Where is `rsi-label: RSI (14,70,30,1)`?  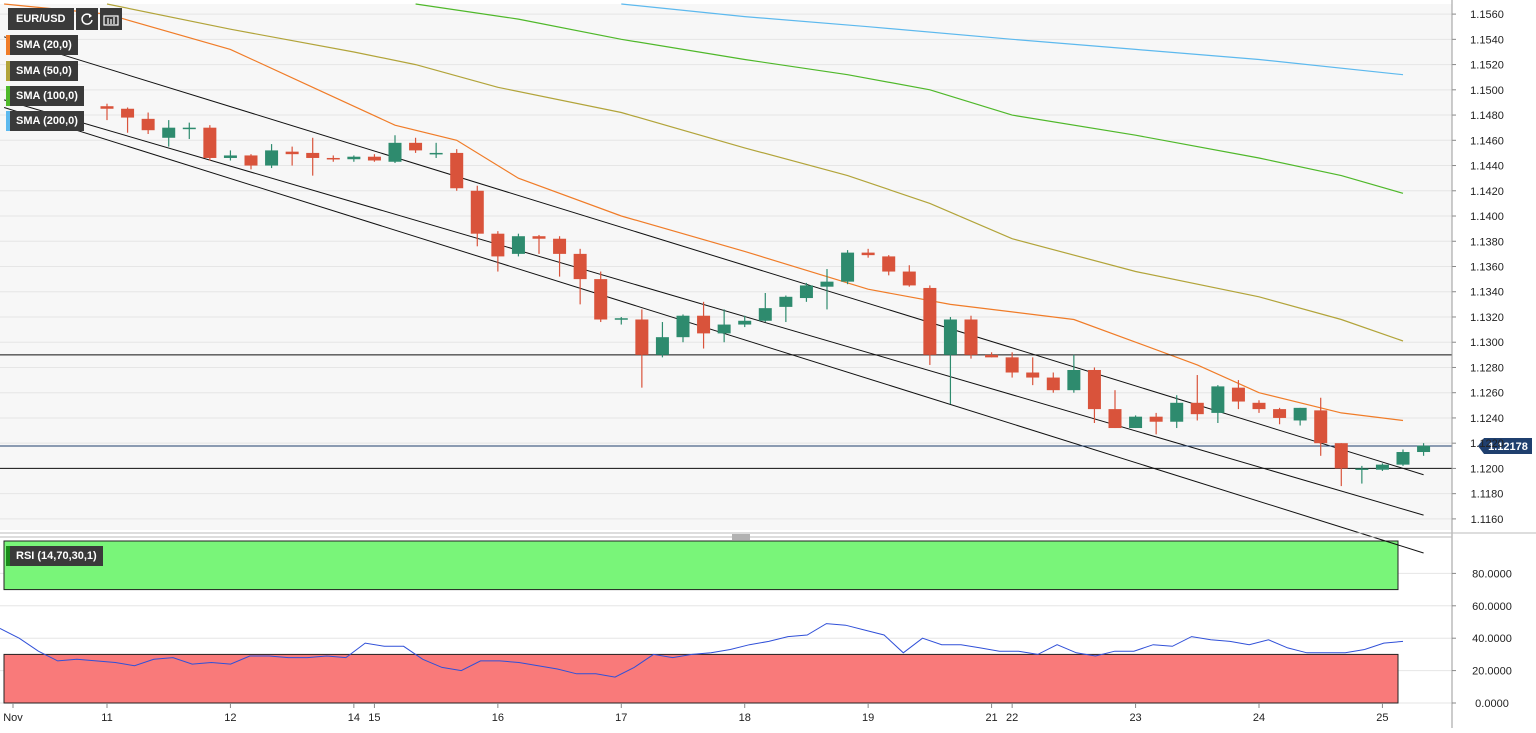
rsi-label: RSI (14,70,30,1) is located at coordinates (54, 556).